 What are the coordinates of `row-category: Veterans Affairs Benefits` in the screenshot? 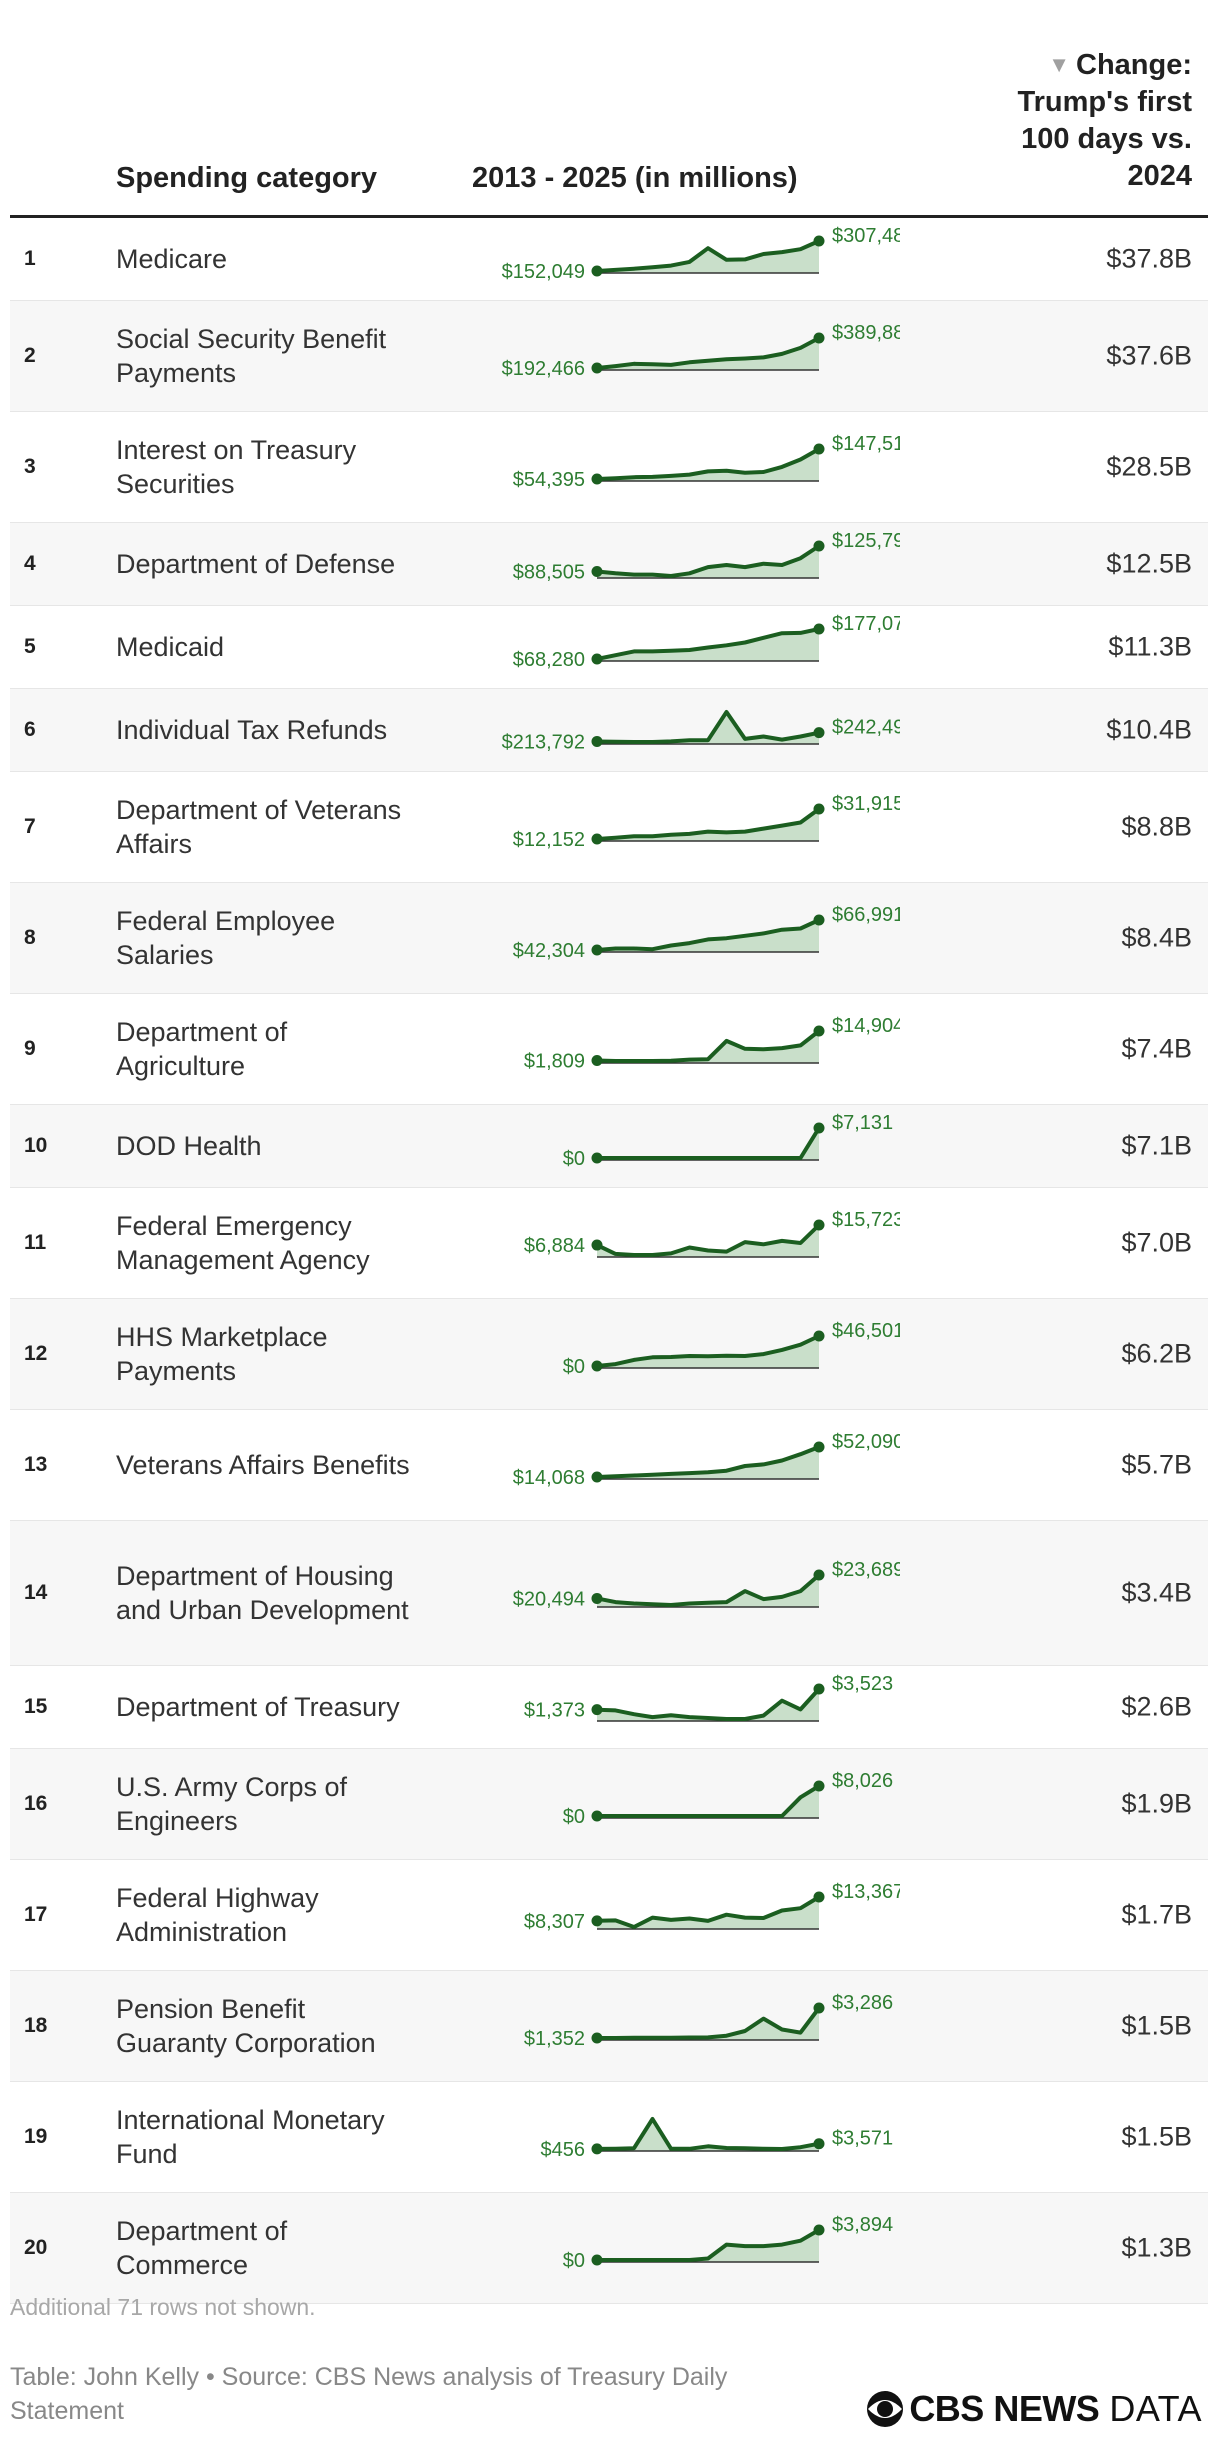 It's located at (263, 1465).